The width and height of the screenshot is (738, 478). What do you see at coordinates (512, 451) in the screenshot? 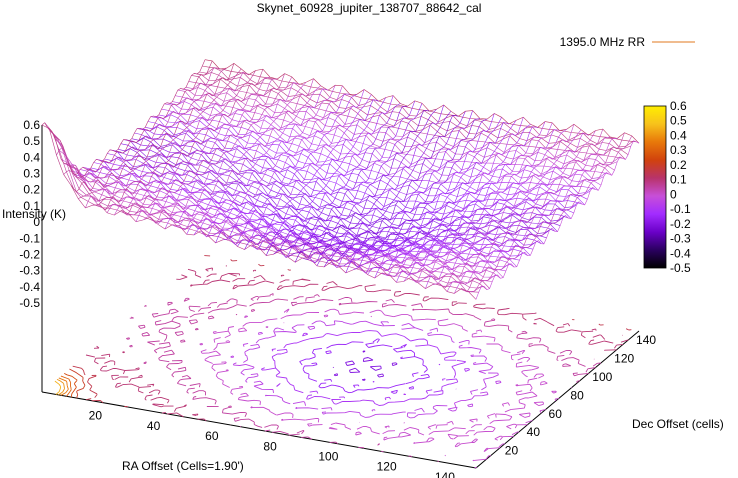
I see `y-tick-label: 20` at bounding box center [512, 451].